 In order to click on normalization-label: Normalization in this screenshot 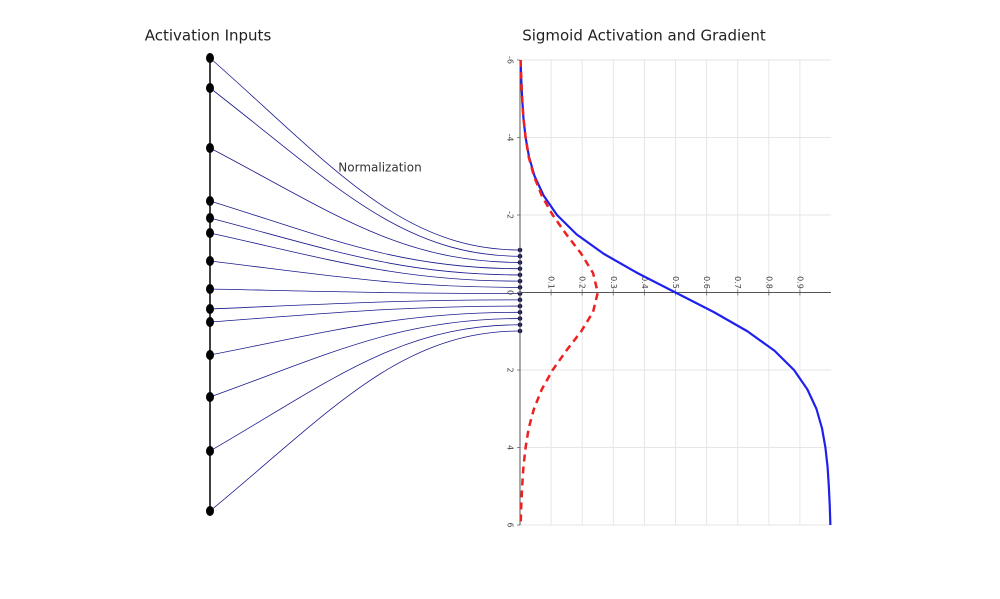, I will do `click(379, 168)`.